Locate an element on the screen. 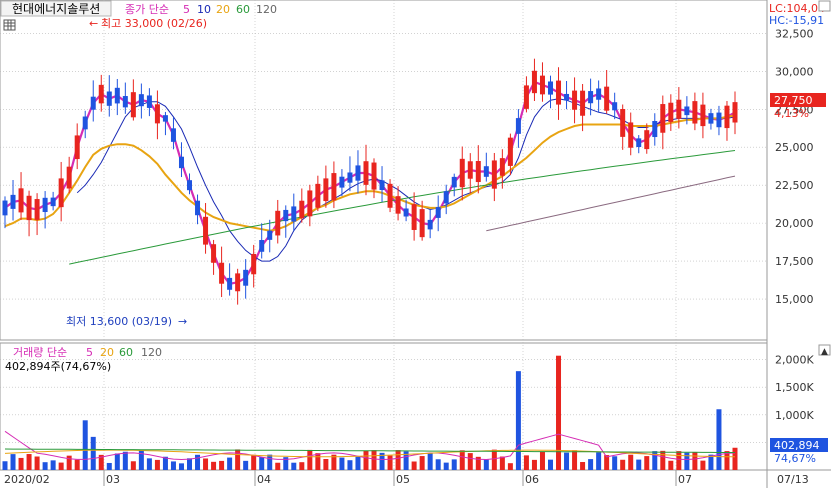 Image resolution: width=831 pixels, height=488 pixels. vol-legend-60: 60 is located at coordinates (126, 352).